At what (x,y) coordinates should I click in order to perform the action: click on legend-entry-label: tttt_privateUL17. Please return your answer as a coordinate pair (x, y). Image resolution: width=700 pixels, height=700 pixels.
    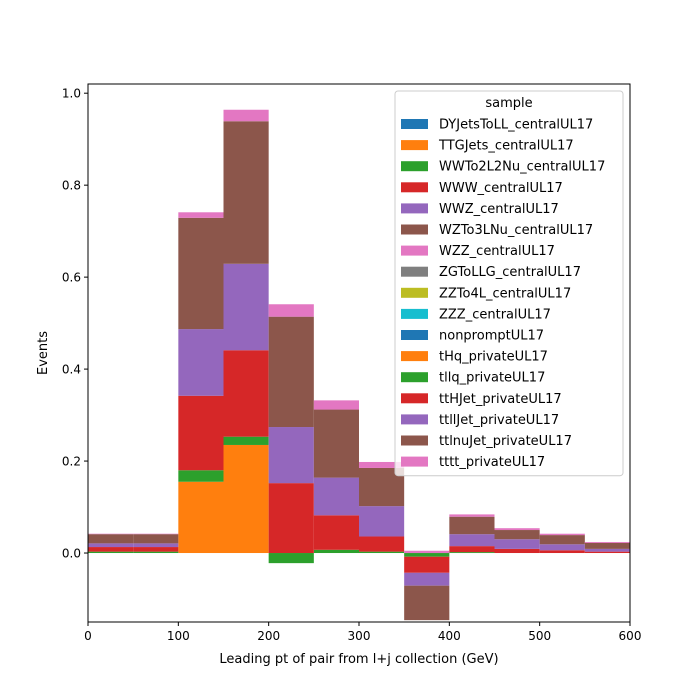
    Looking at the image, I should click on (492, 462).